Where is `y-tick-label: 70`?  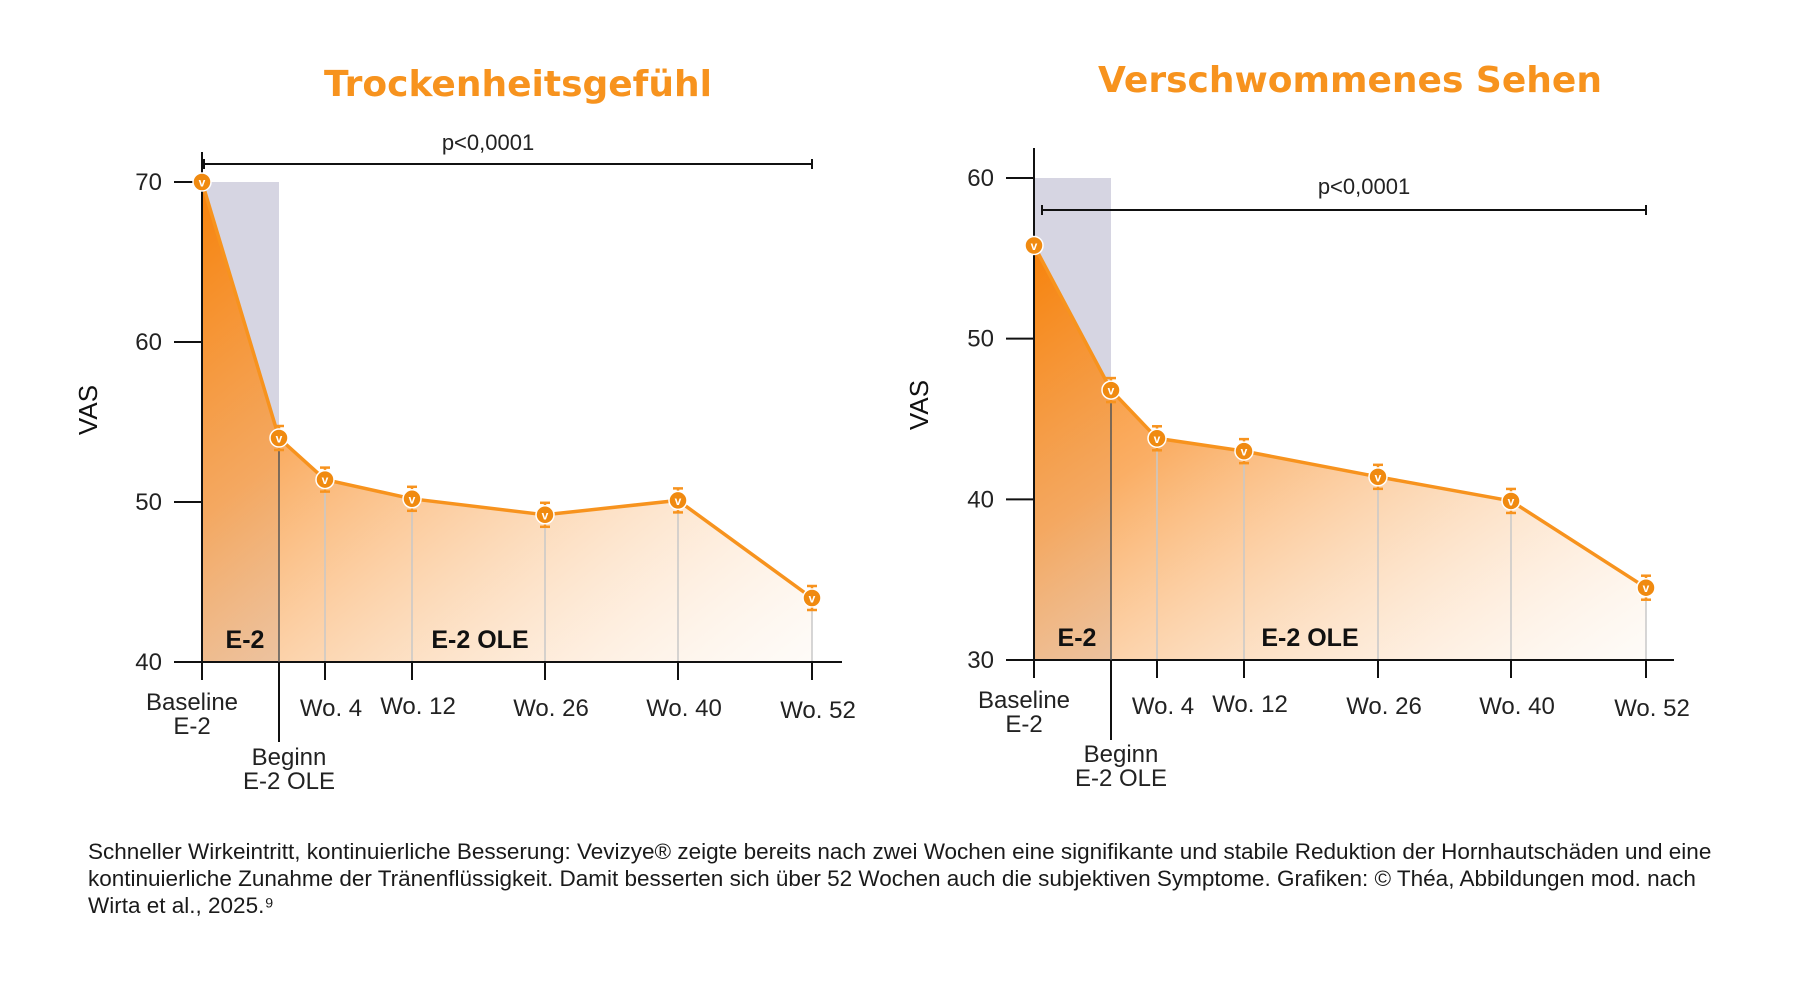
y-tick-label: 70 is located at coordinates (148, 182).